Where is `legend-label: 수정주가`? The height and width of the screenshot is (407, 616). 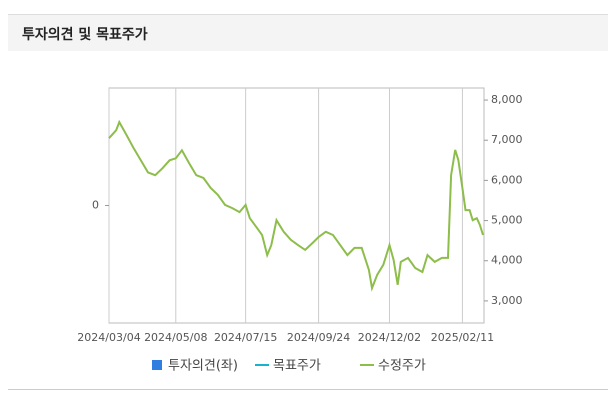 legend-label: 수정주가 is located at coordinates (402, 366).